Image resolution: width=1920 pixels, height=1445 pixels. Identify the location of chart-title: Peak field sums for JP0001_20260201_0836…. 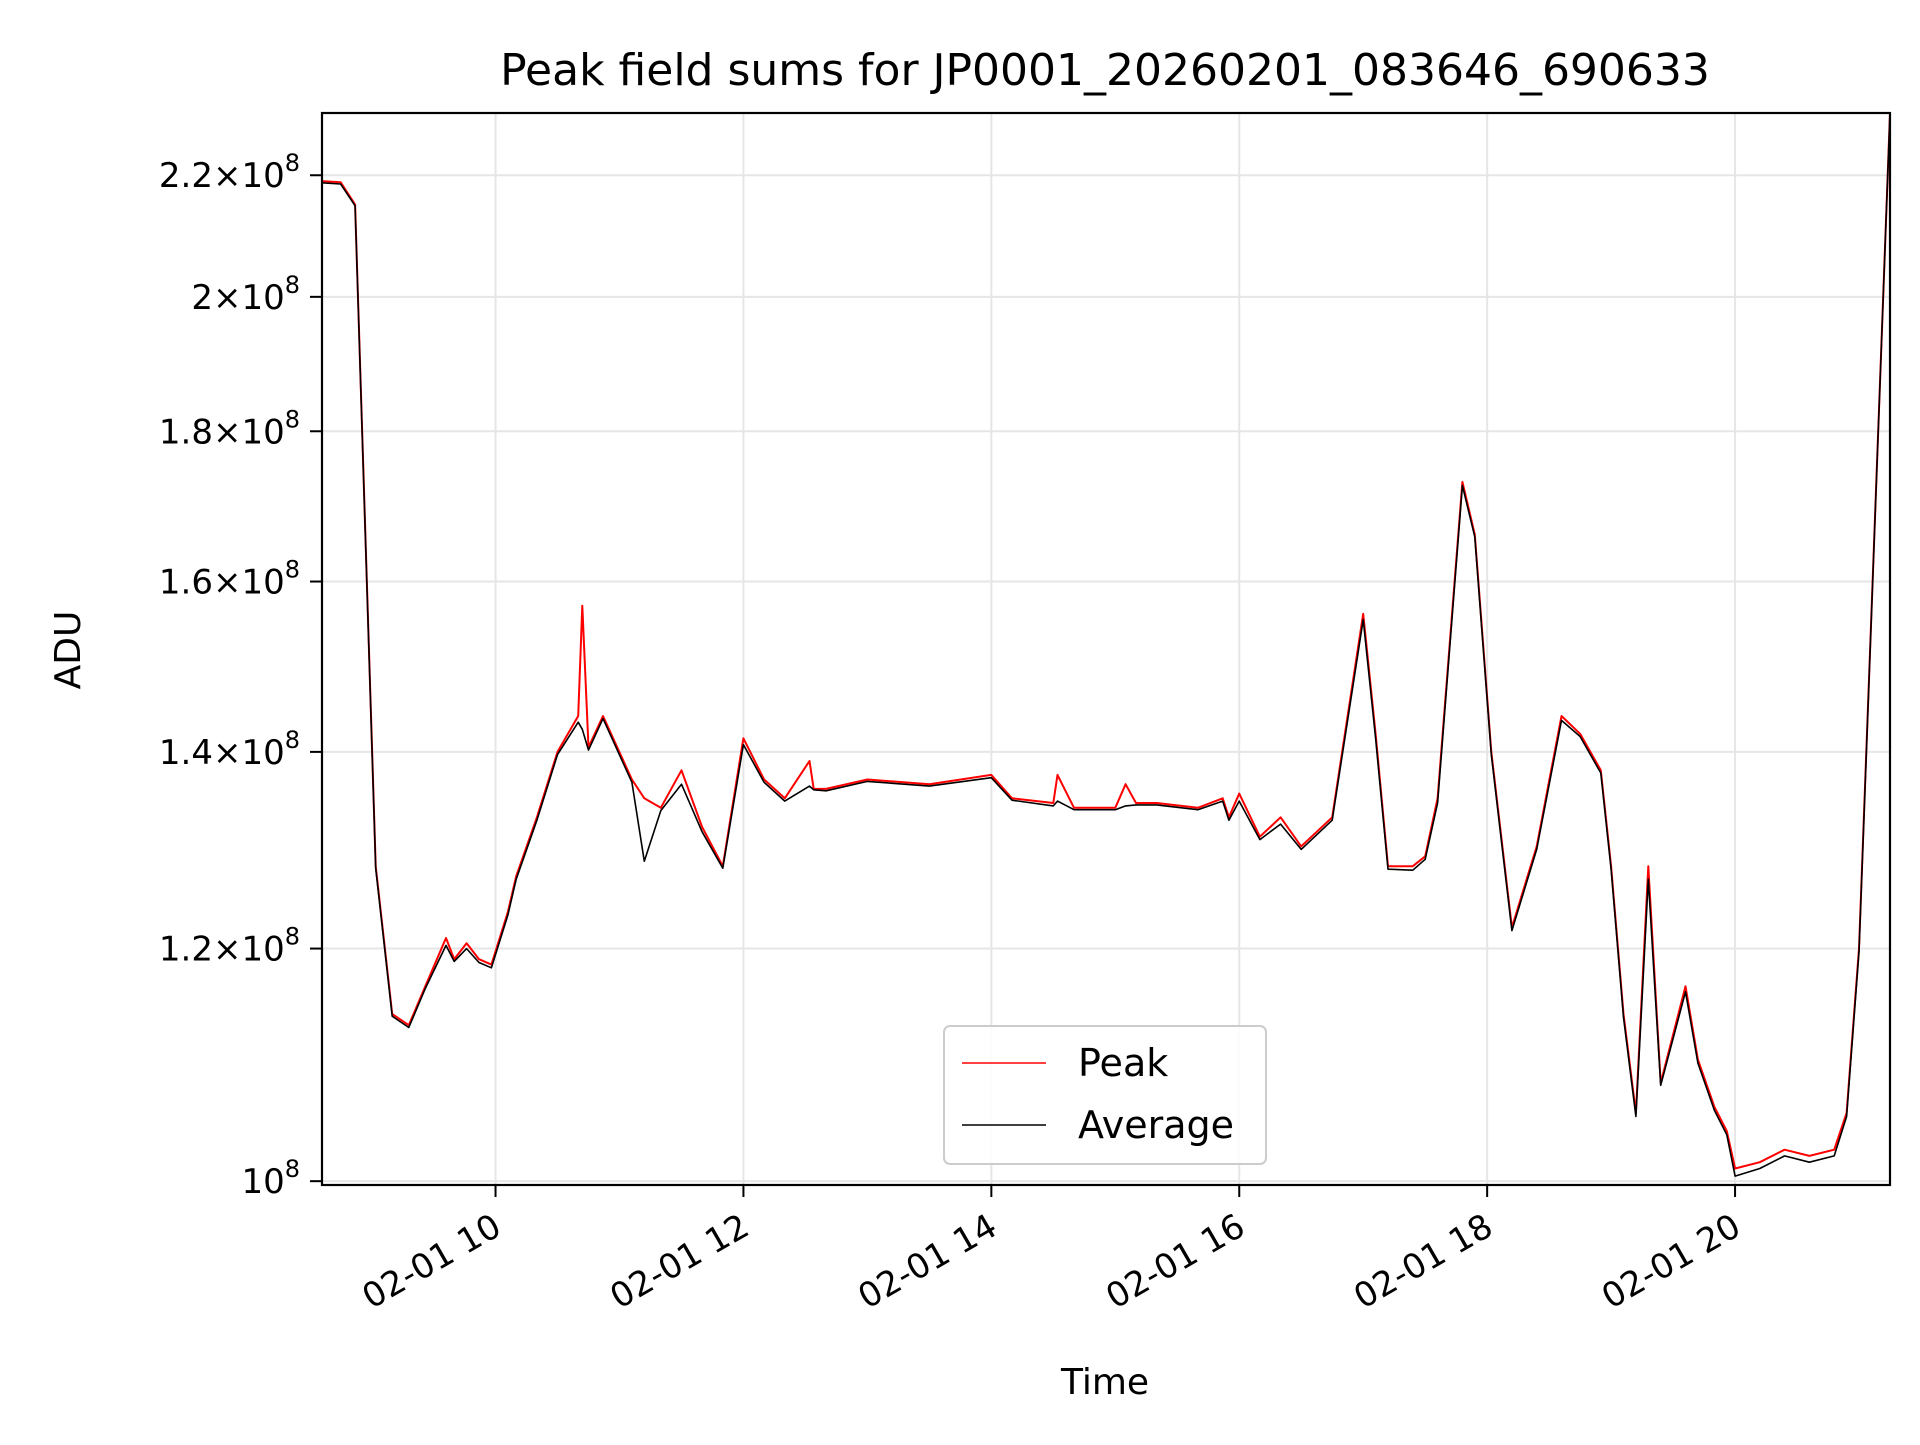
(1105, 70).